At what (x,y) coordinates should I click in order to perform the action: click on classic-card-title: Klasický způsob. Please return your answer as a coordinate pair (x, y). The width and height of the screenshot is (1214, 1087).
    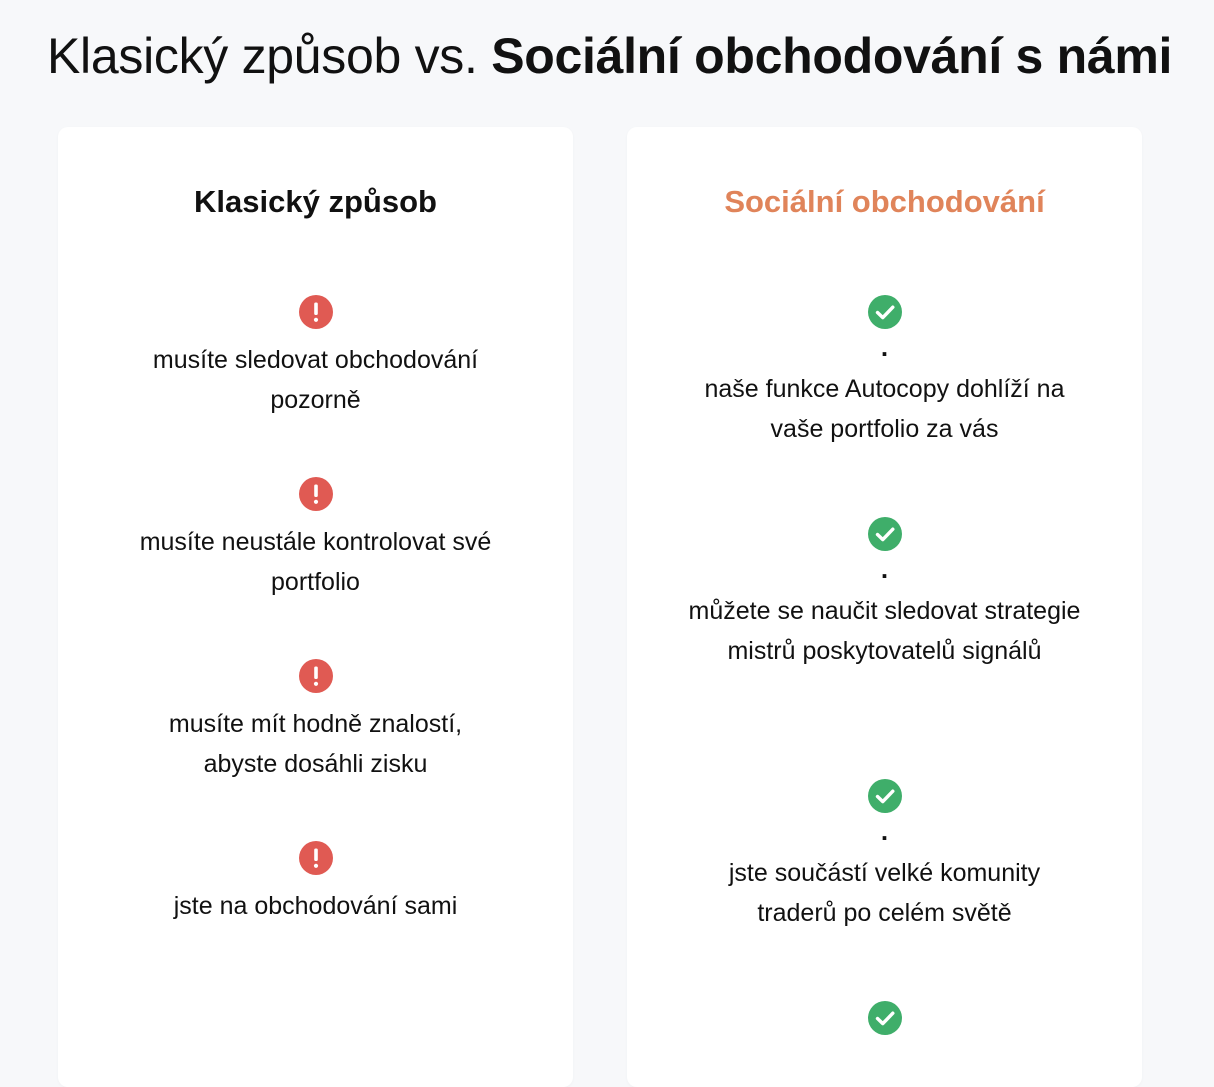
    Looking at the image, I should click on (315, 201).